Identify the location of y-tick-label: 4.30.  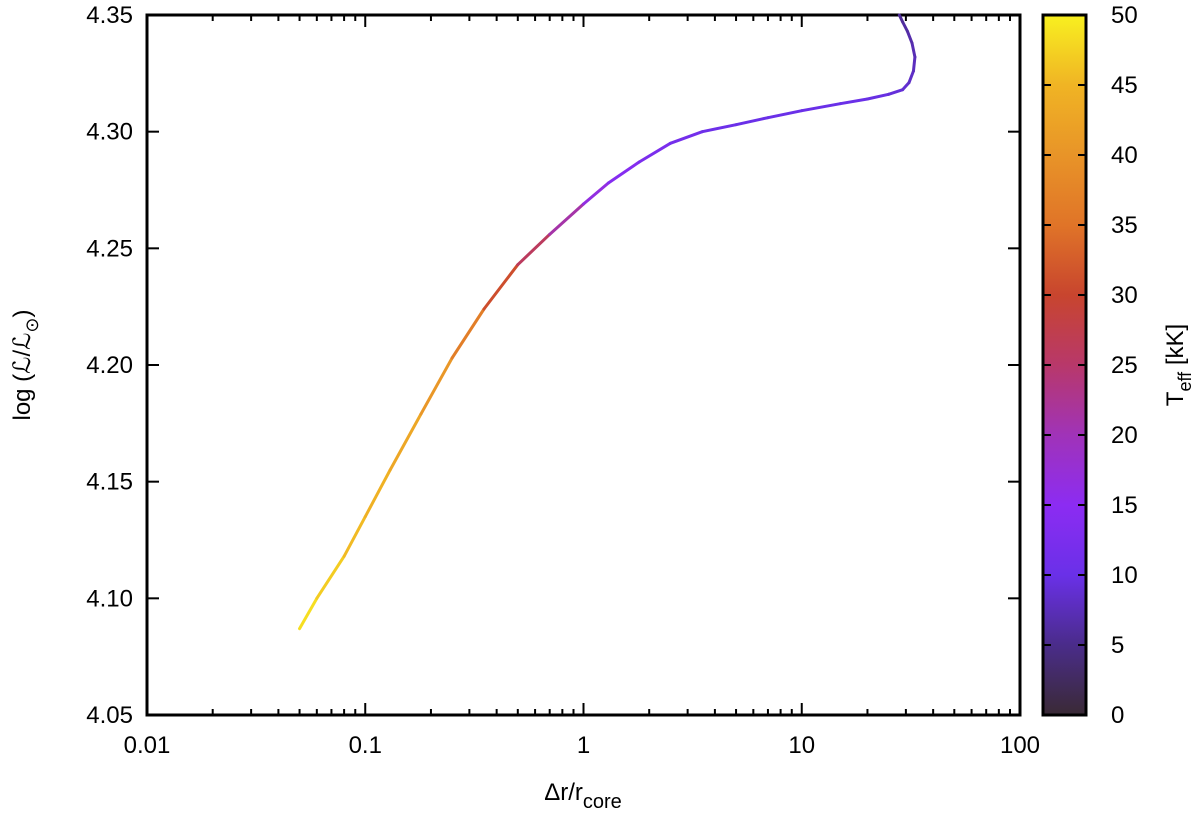
(109, 132).